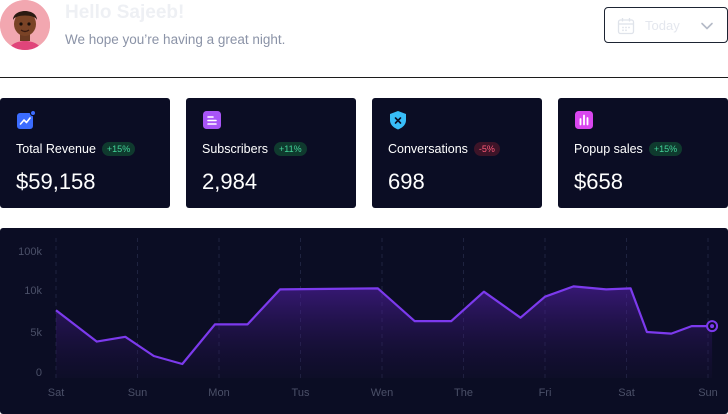 The image size is (728, 414). I want to click on greeting-subtitle: We hope you’re having a great night., so click(175, 39).